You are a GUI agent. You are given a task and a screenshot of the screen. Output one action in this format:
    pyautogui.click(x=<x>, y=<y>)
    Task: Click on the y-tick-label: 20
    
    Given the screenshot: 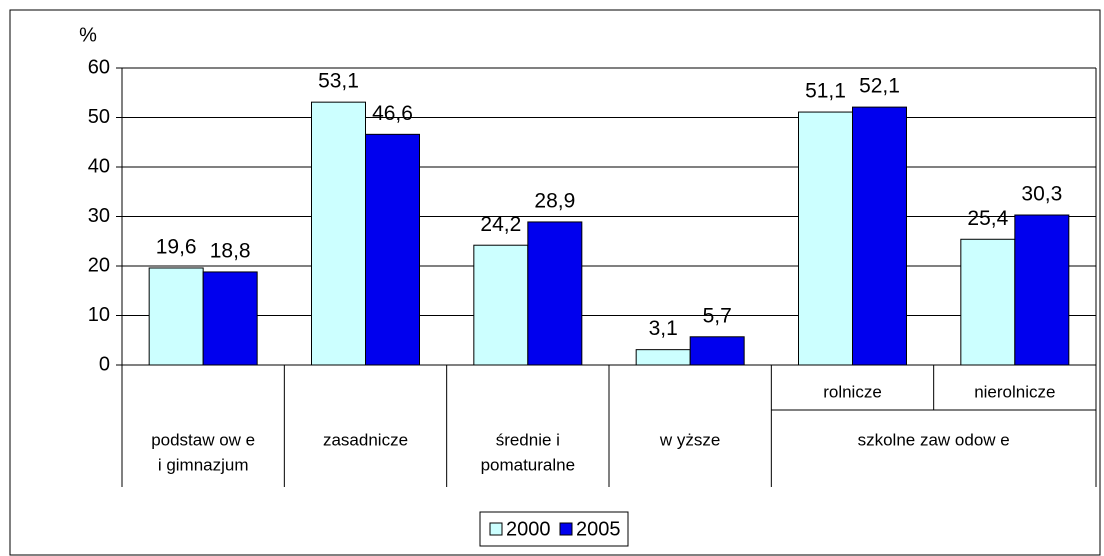 What is the action you would take?
    pyautogui.click(x=99, y=265)
    